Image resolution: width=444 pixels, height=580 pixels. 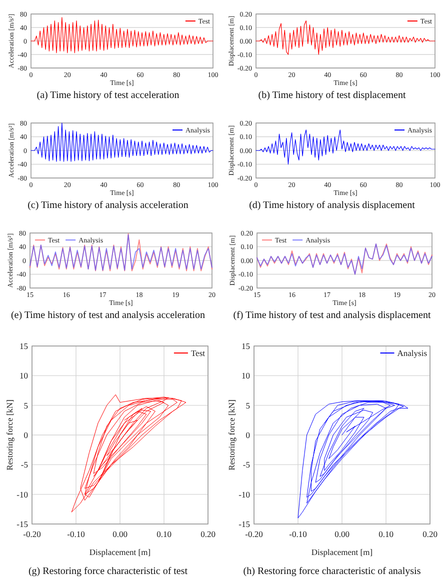 I want to click on text: (h) Restoring force characteristic of analysis, so click(x=332, y=571).